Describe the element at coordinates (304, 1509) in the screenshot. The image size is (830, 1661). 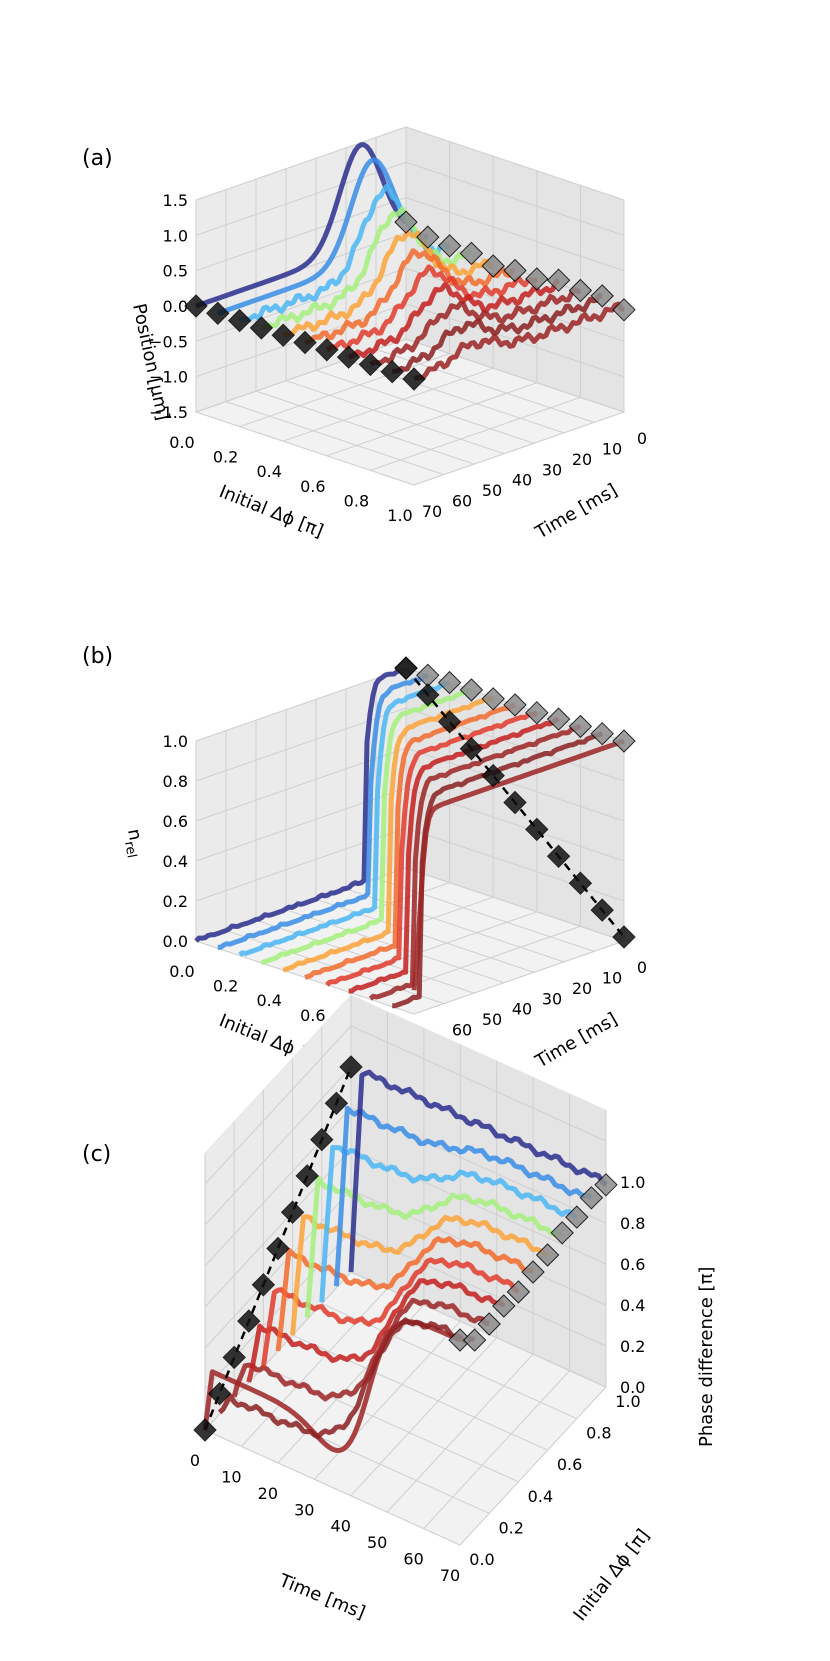
I see `x-tick-label: 30` at that location.